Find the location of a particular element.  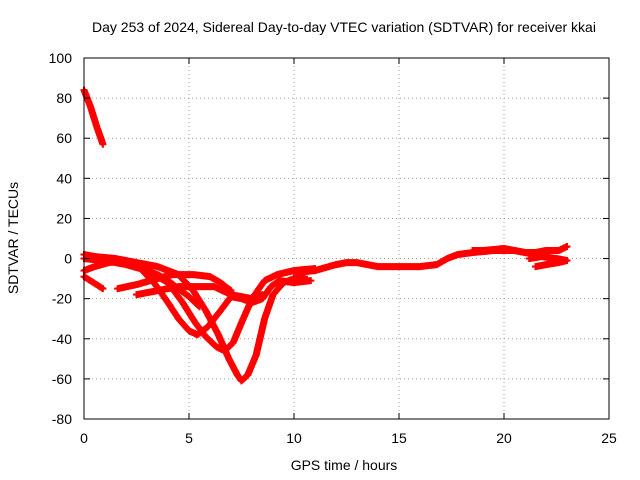

y-tick-label: 80 is located at coordinates (64, 98).